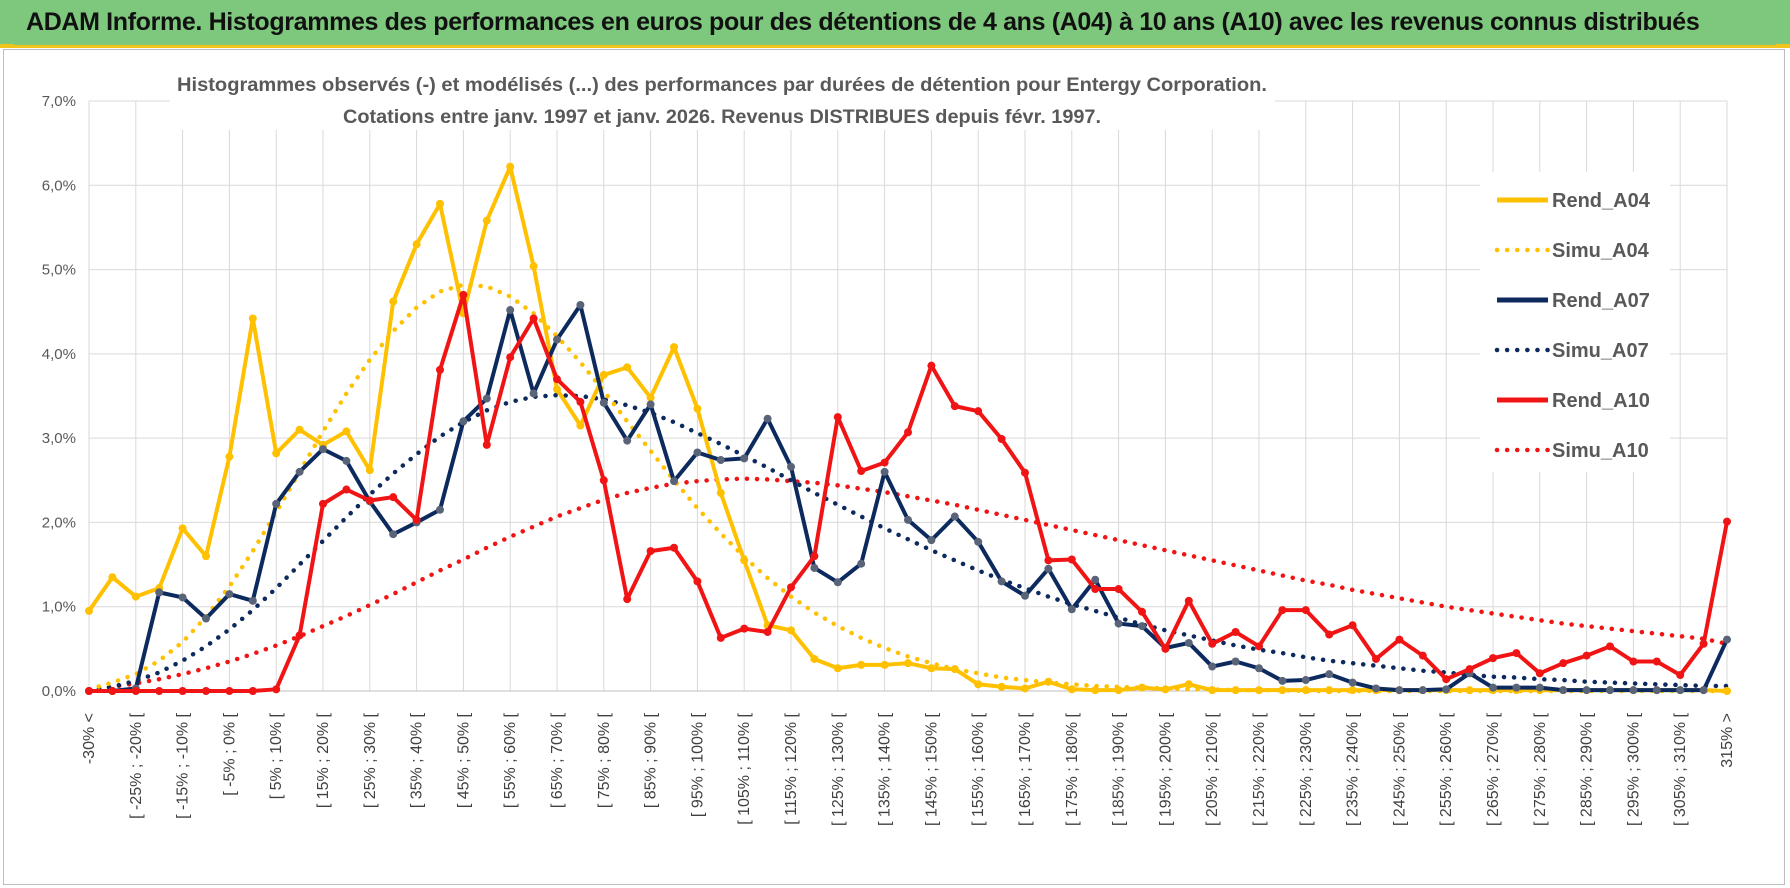 Image resolution: width=1790 pixels, height=888 pixels. Describe the element at coordinates (510, 760) in the screenshot. I see `x-tick-label: [ 55% ; 60% [` at that location.